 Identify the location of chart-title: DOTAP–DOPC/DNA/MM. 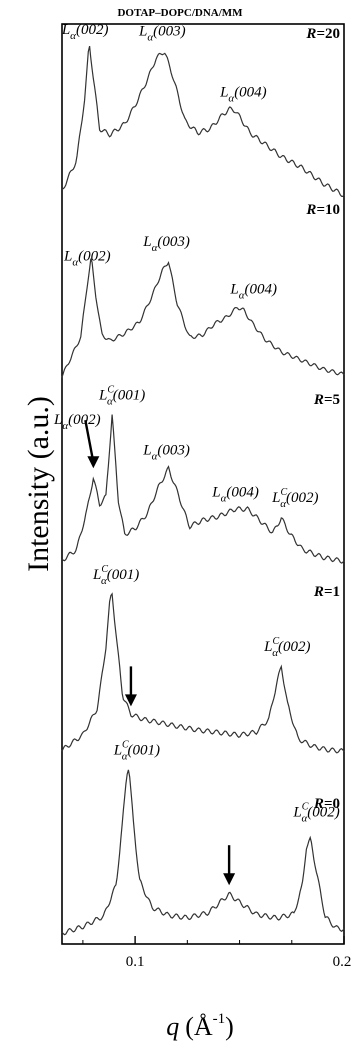
(180, 13).